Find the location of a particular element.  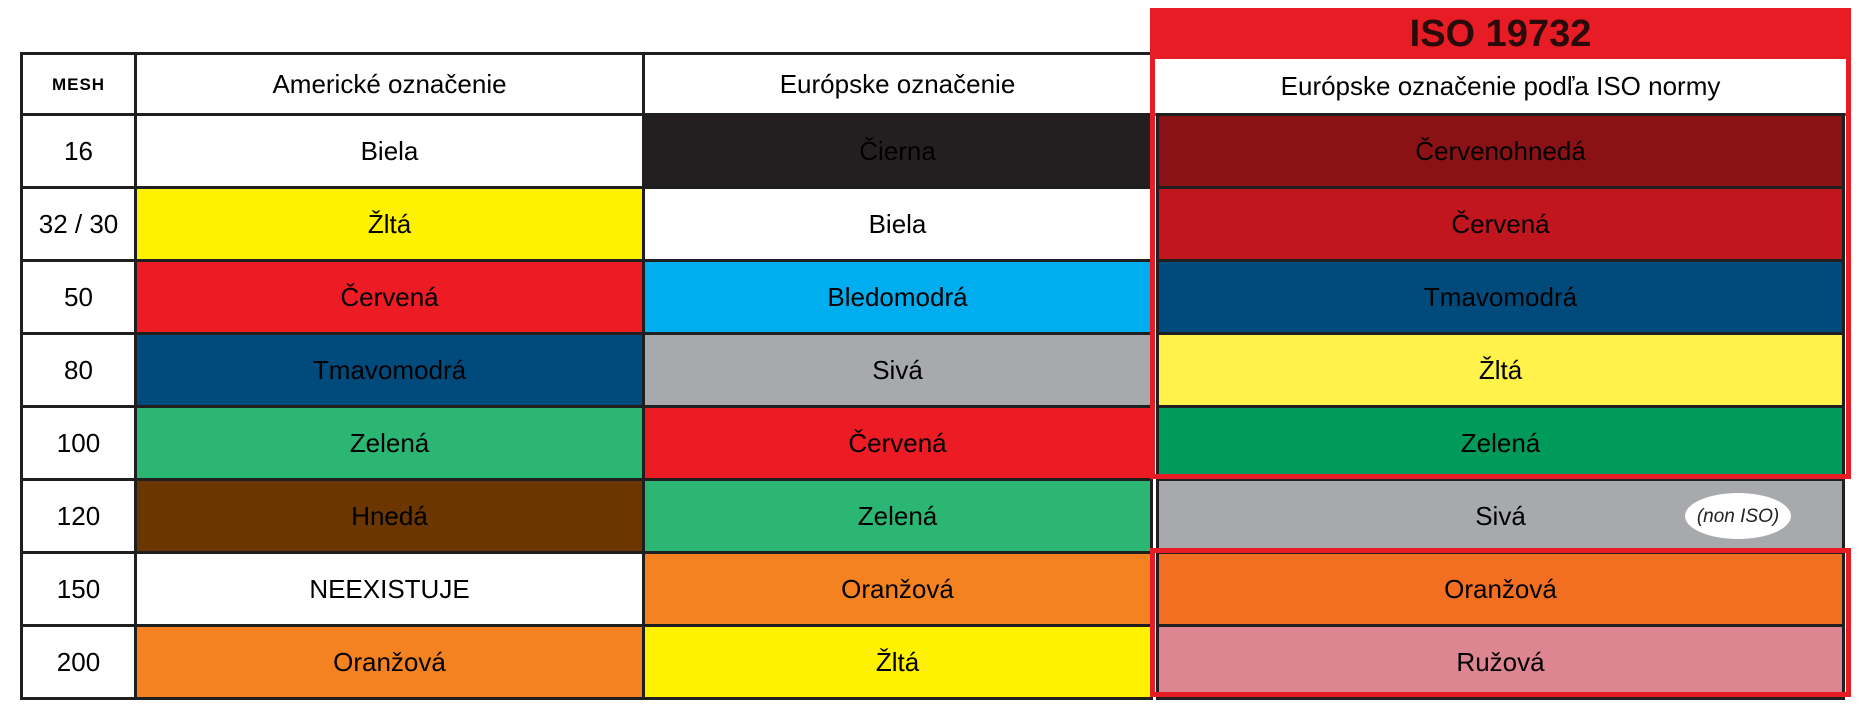

cell-american-label: Červená is located at coordinates (389, 297).